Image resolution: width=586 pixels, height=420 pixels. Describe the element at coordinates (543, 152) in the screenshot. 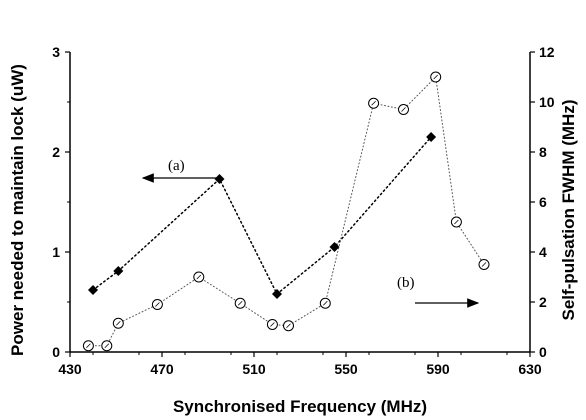

I see `y-right-tick-label: 8` at that location.